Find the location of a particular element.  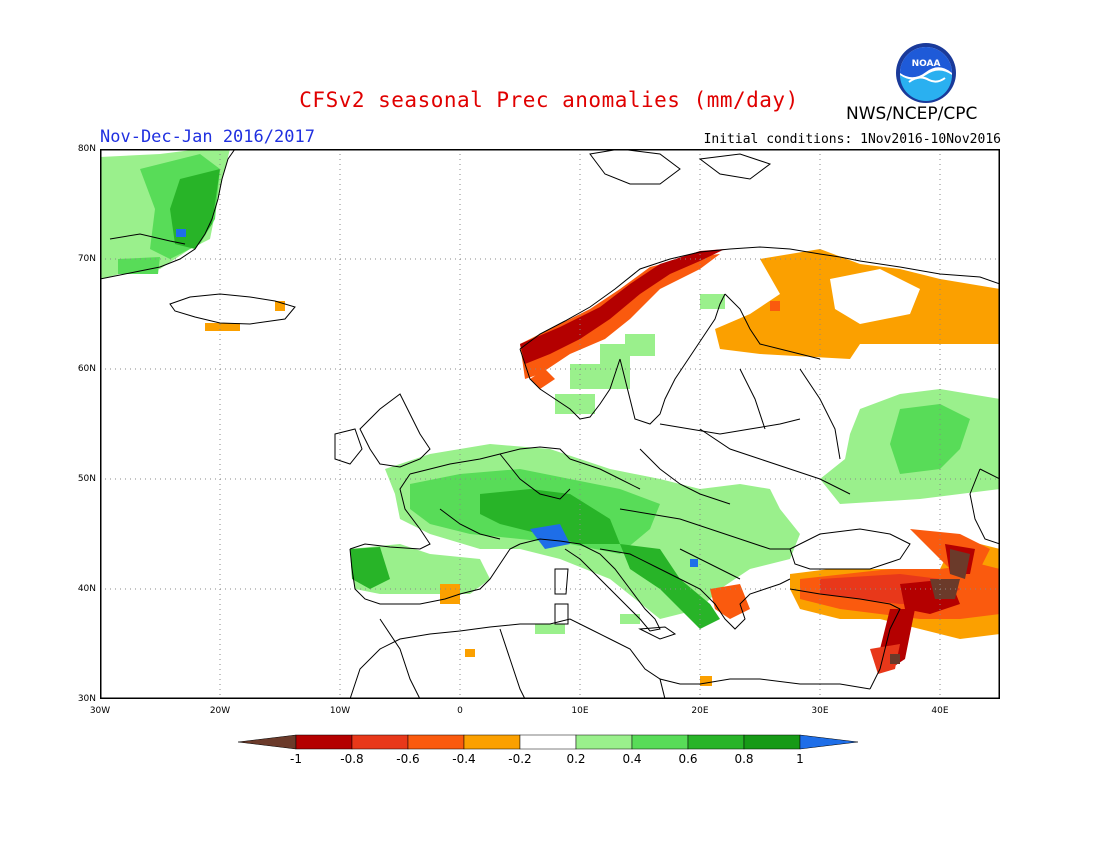

legend-label: -1 is located at coordinates (296, 759).